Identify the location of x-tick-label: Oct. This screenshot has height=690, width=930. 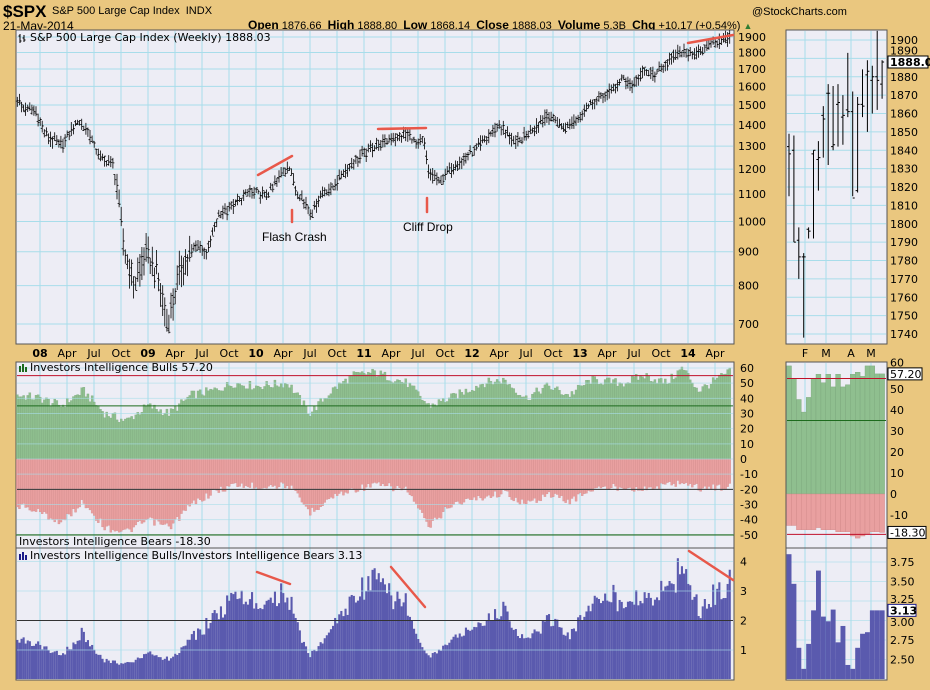
(661, 353).